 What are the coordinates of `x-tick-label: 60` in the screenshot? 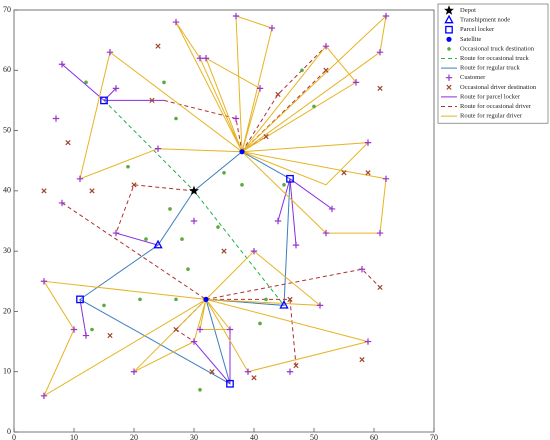 It's located at (374, 436).